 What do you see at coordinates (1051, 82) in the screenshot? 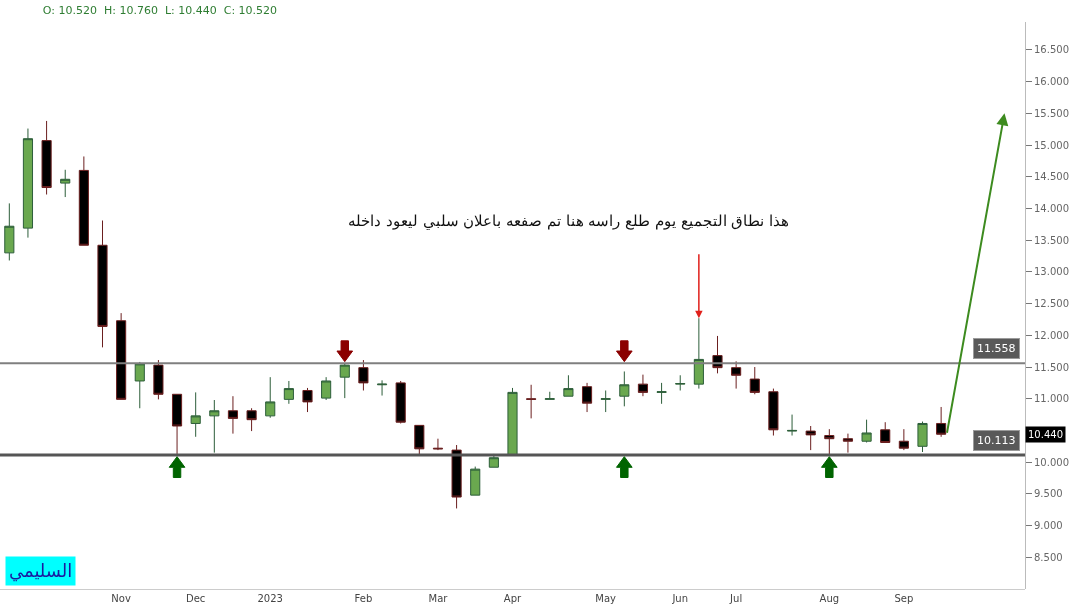
I see `y-tick-label: 16.000` at bounding box center [1051, 82].